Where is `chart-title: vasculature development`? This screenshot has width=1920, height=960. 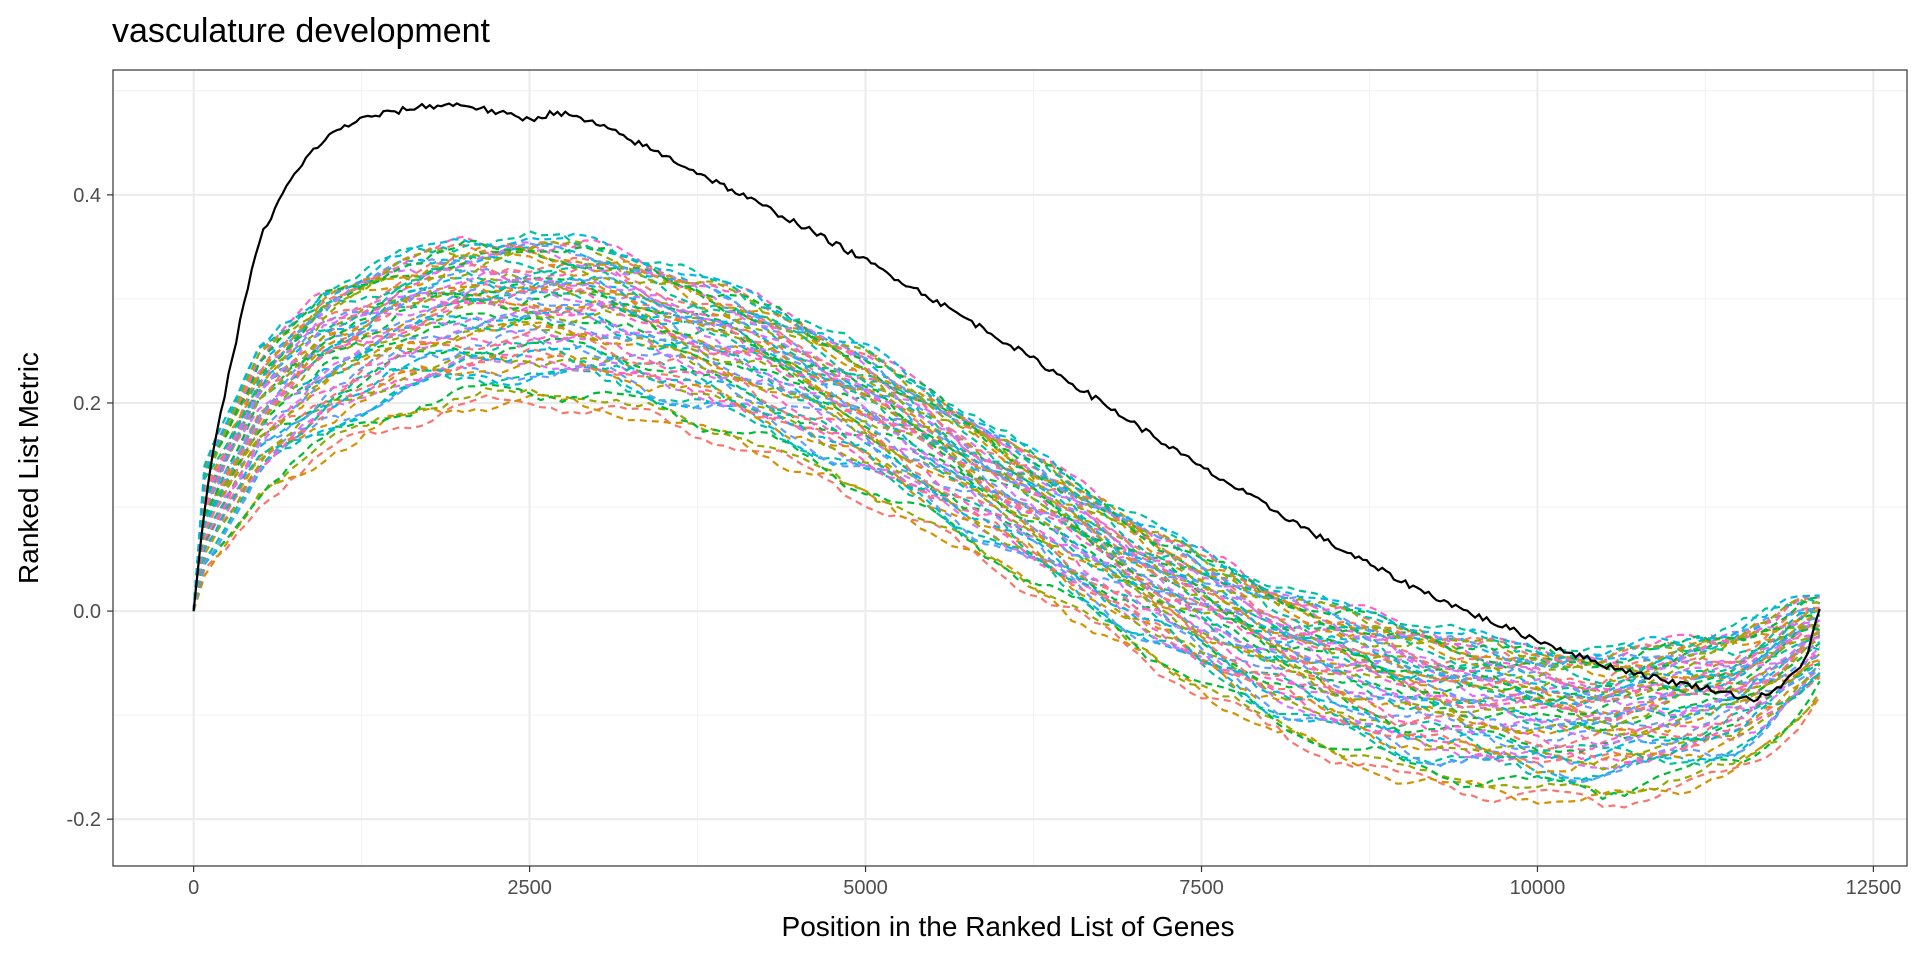 chart-title: vasculature development is located at coordinates (301, 31).